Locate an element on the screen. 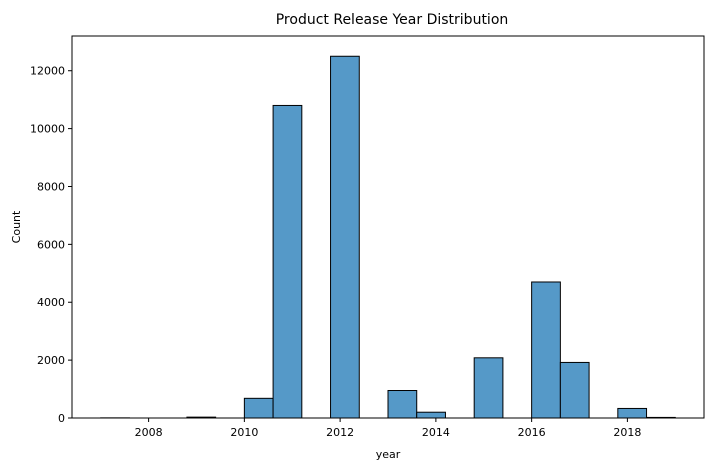 The width and height of the screenshot is (713, 470). chart-title: Product Release Year Distribution is located at coordinates (392, 20).